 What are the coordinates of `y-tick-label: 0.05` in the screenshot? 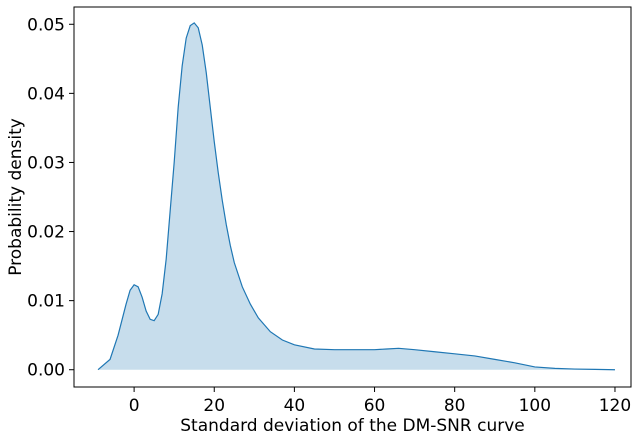 It's located at (46, 25).